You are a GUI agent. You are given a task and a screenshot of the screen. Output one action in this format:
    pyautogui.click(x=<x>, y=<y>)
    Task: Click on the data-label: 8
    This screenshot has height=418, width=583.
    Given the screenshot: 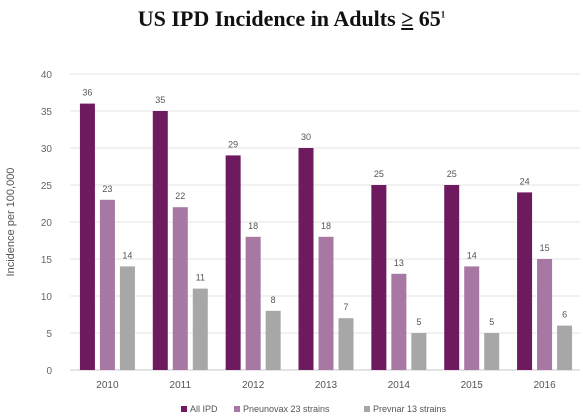 What is the action you would take?
    pyautogui.click(x=273, y=300)
    